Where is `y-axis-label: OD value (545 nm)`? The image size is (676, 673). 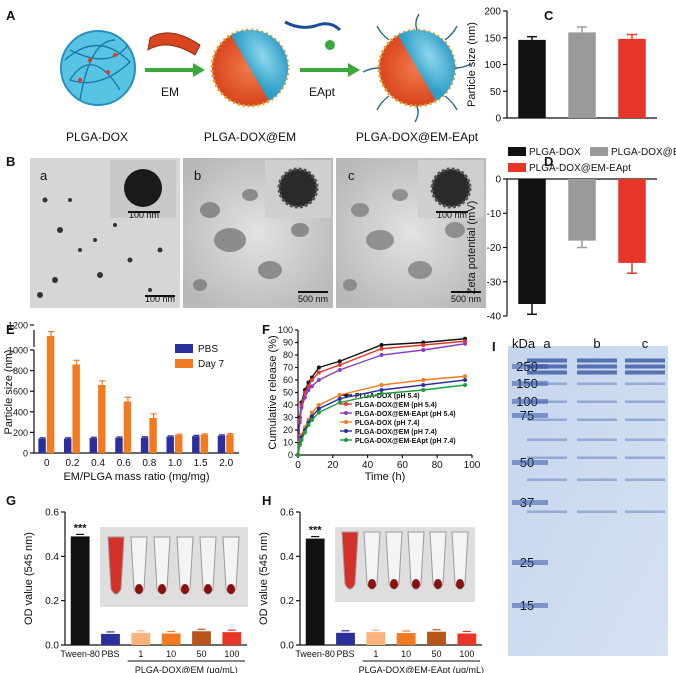 y-axis-label: OD value (545 nm) is located at coordinates (264, 578).